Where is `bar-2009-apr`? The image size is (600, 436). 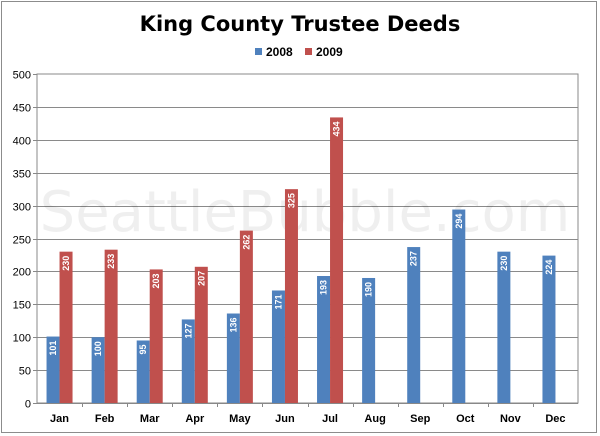
bar-2009-apr is located at coordinates (201, 334).